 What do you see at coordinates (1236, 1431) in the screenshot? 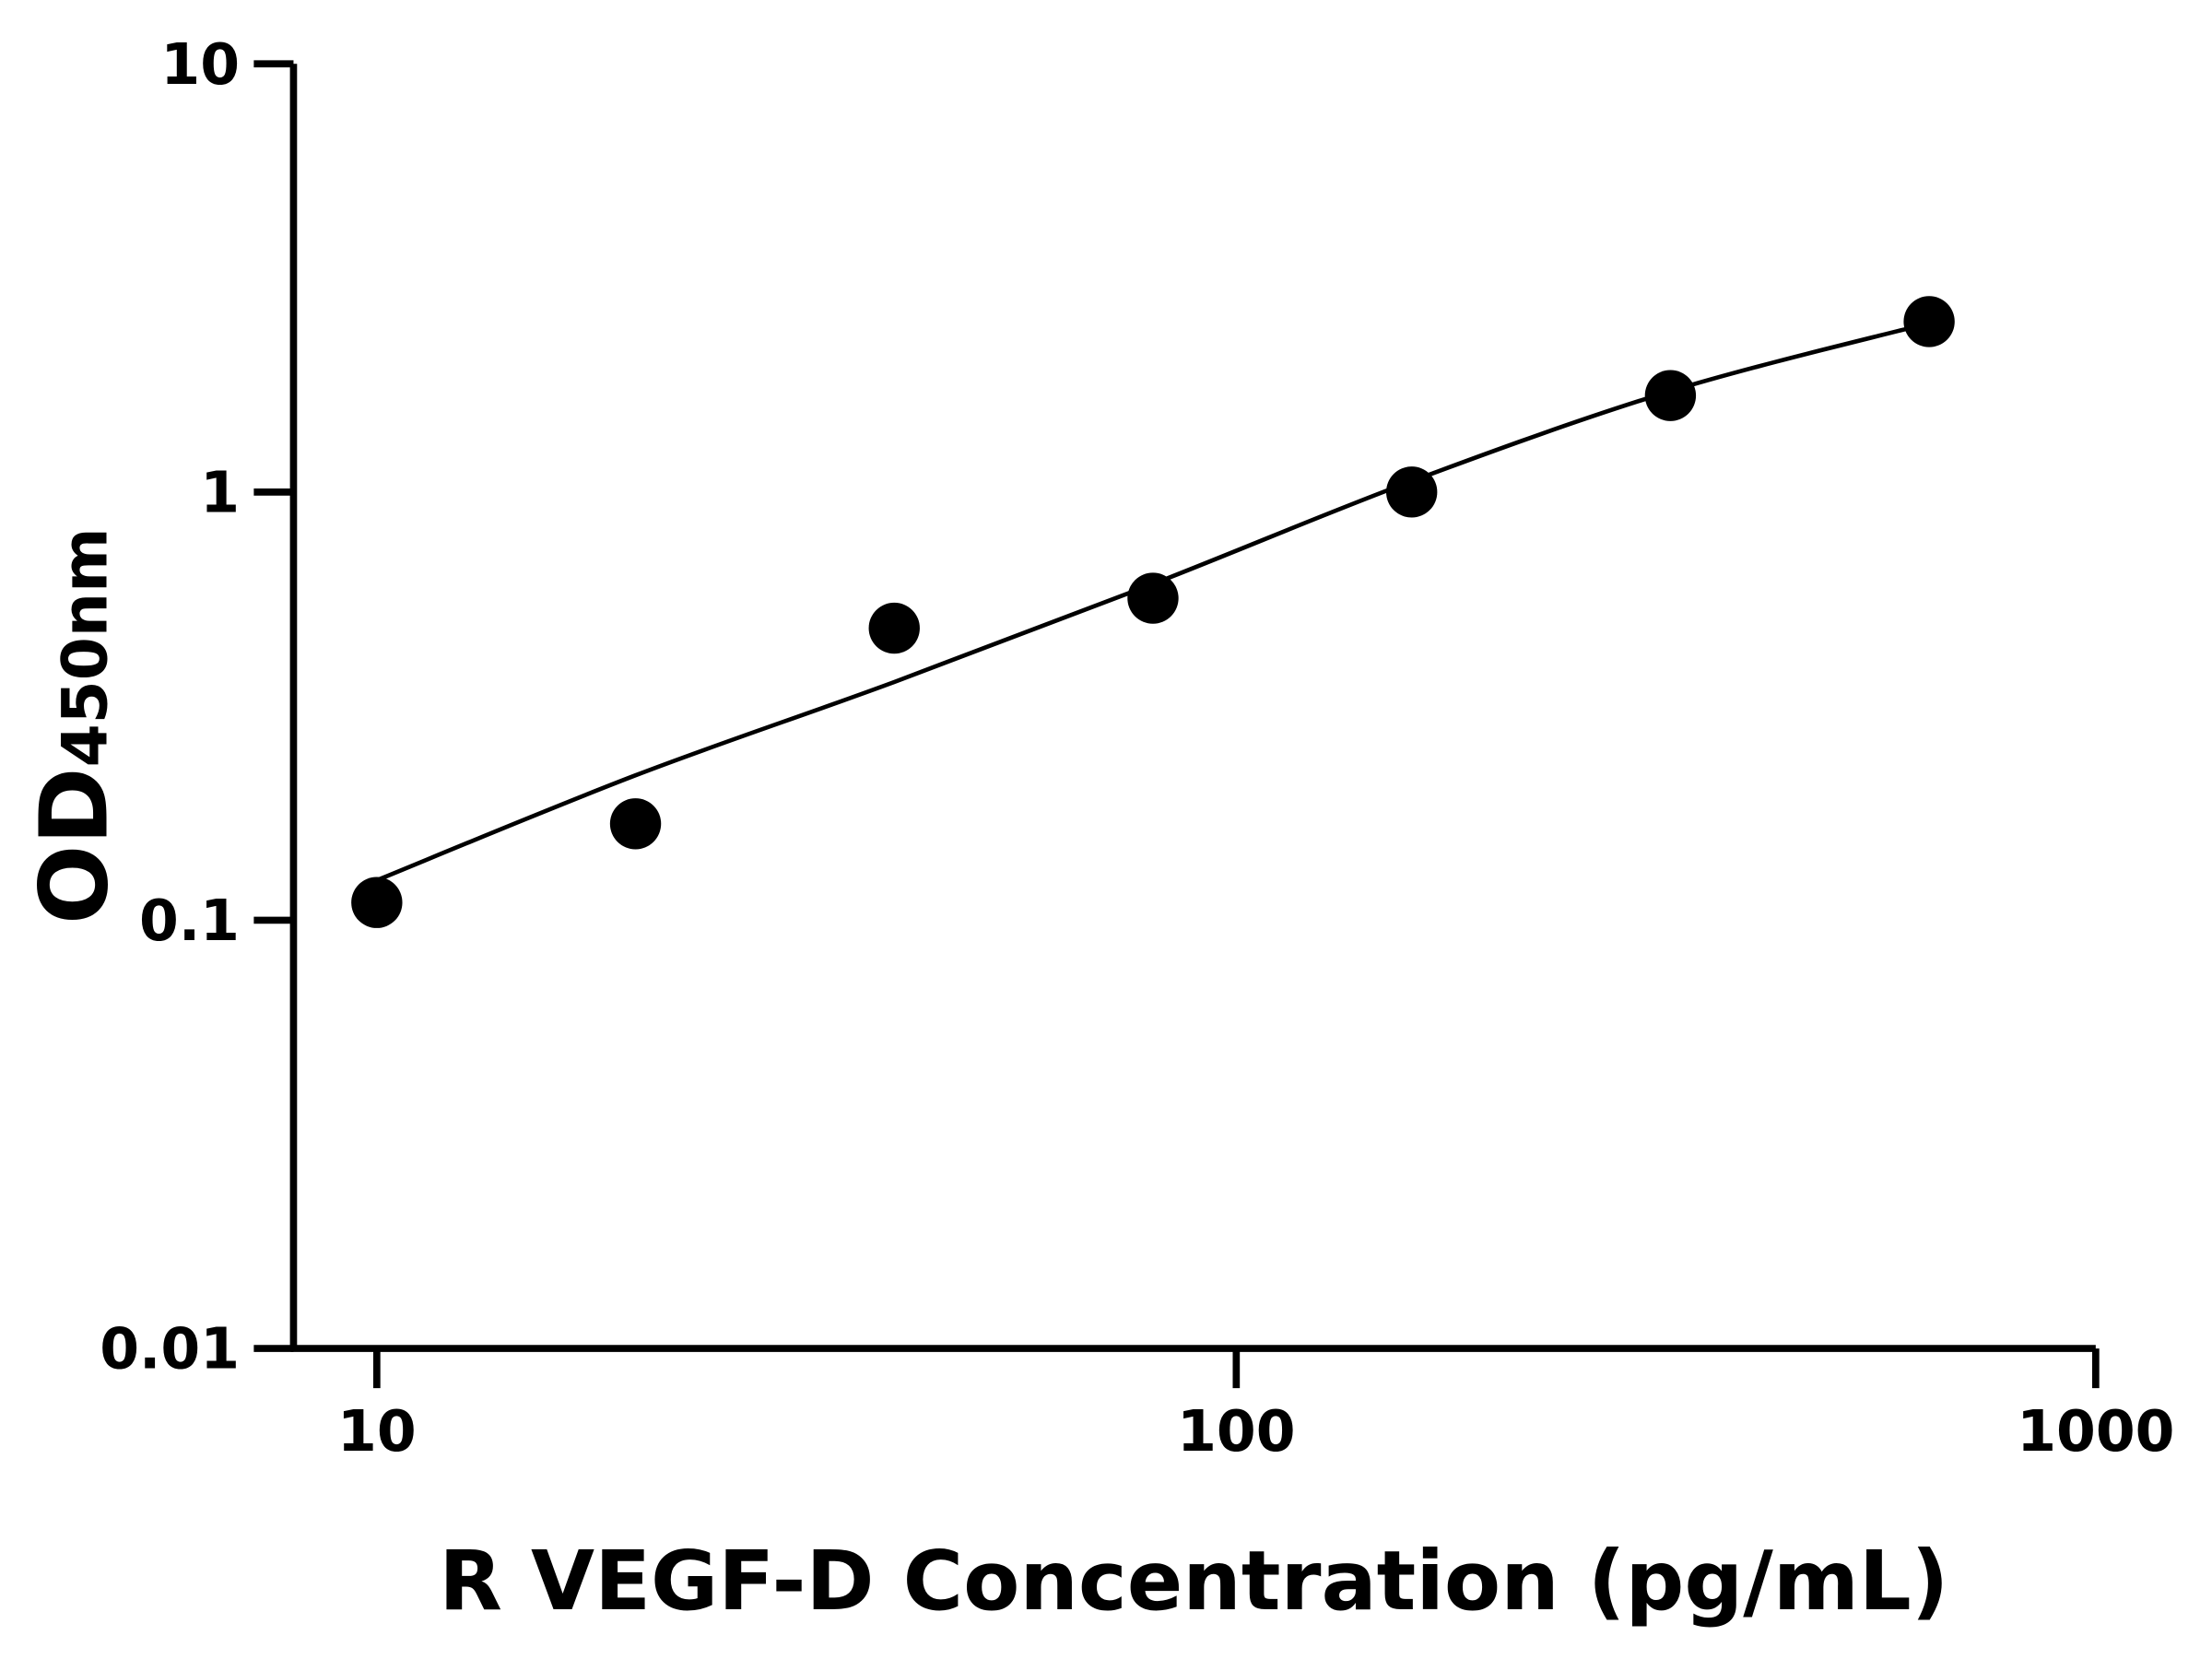
I see `x-tick-label: 100` at bounding box center [1236, 1431].